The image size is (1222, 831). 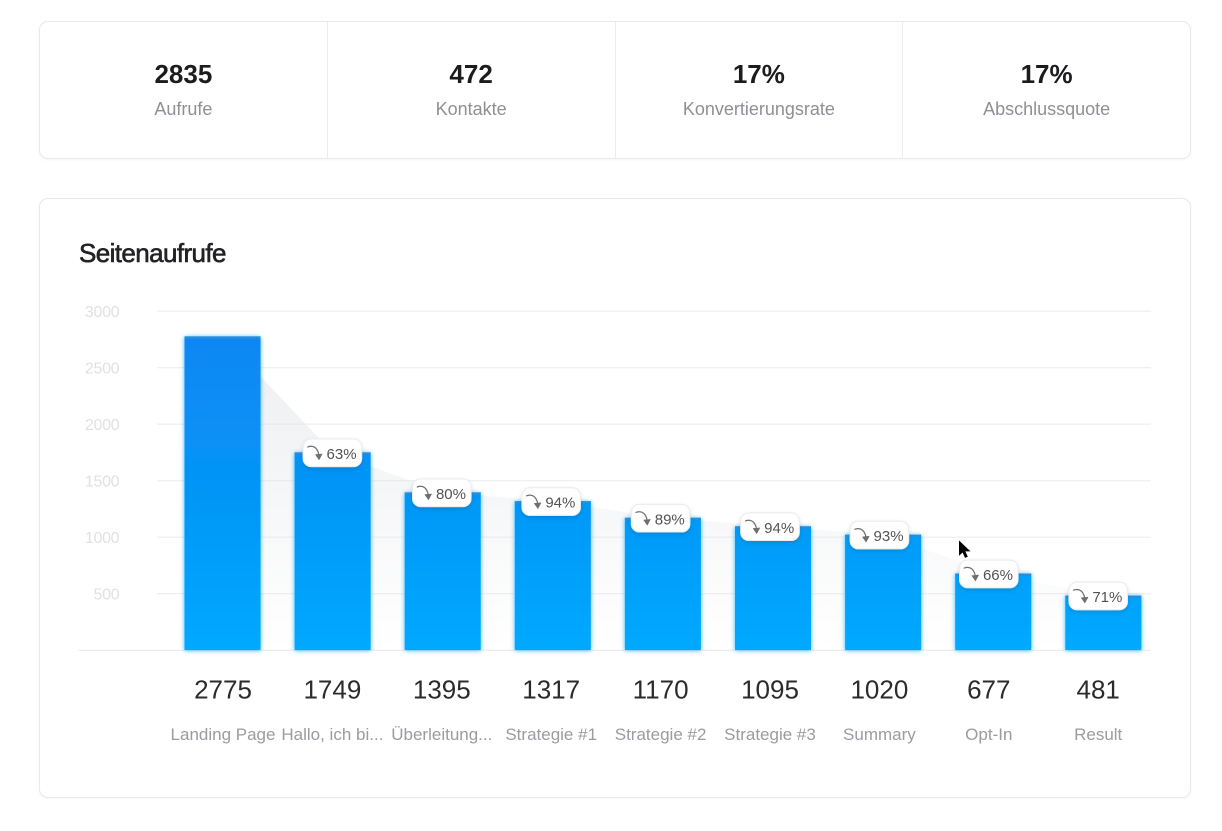 What do you see at coordinates (770, 734) in the screenshot?
I see `svg-text: Strategie #3` at bounding box center [770, 734].